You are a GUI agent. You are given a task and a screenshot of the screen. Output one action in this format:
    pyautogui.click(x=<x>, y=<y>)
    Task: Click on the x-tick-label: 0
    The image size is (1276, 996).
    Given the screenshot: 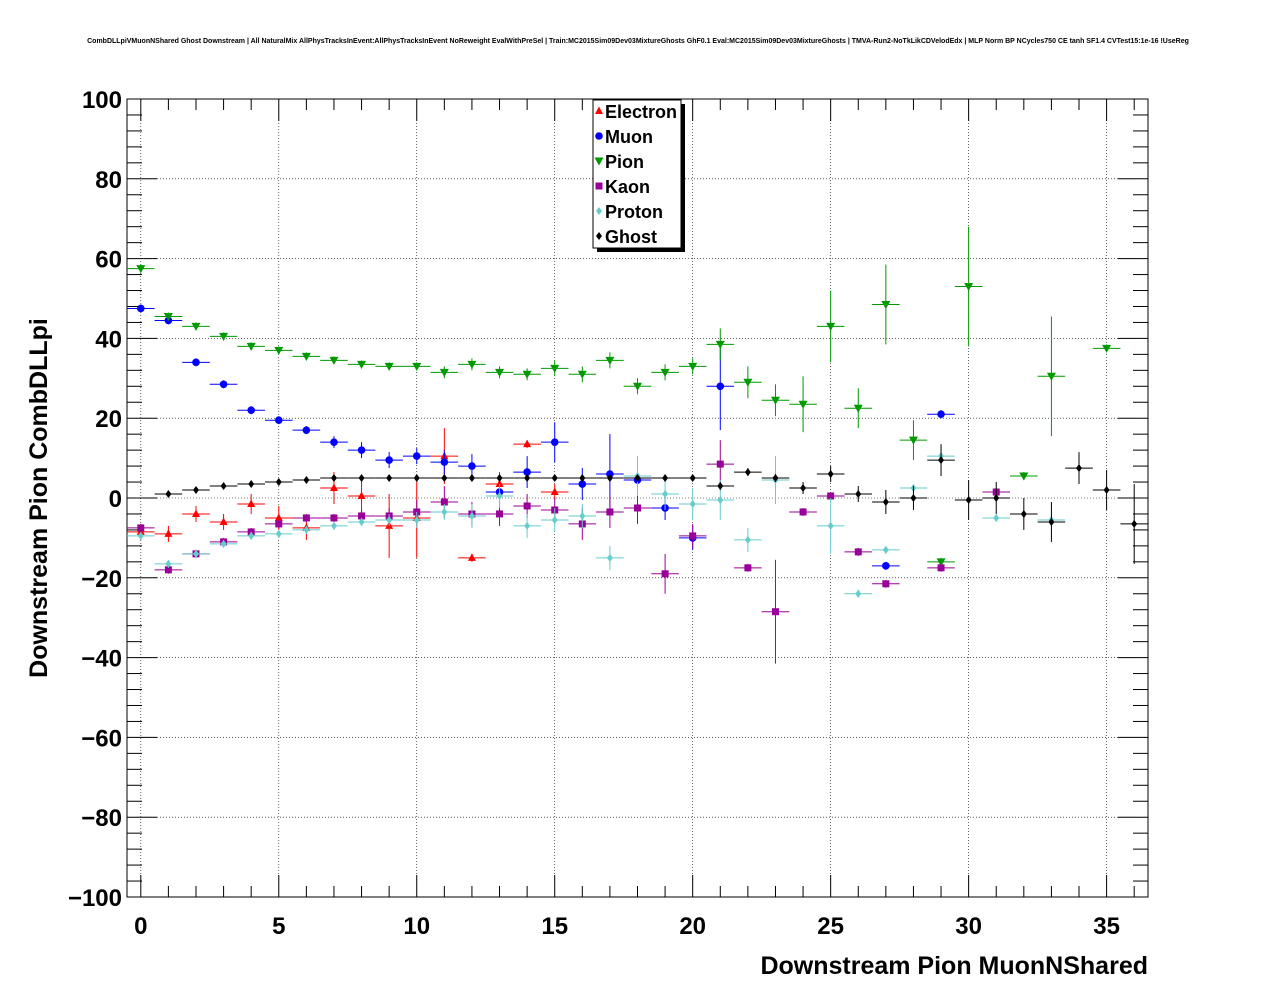 What is the action you would take?
    pyautogui.click(x=140, y=926)
    